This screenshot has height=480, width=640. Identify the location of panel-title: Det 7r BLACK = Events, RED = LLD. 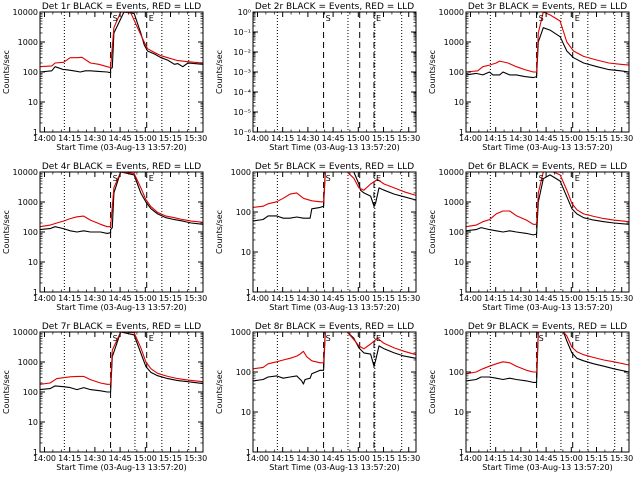
(121, 327).